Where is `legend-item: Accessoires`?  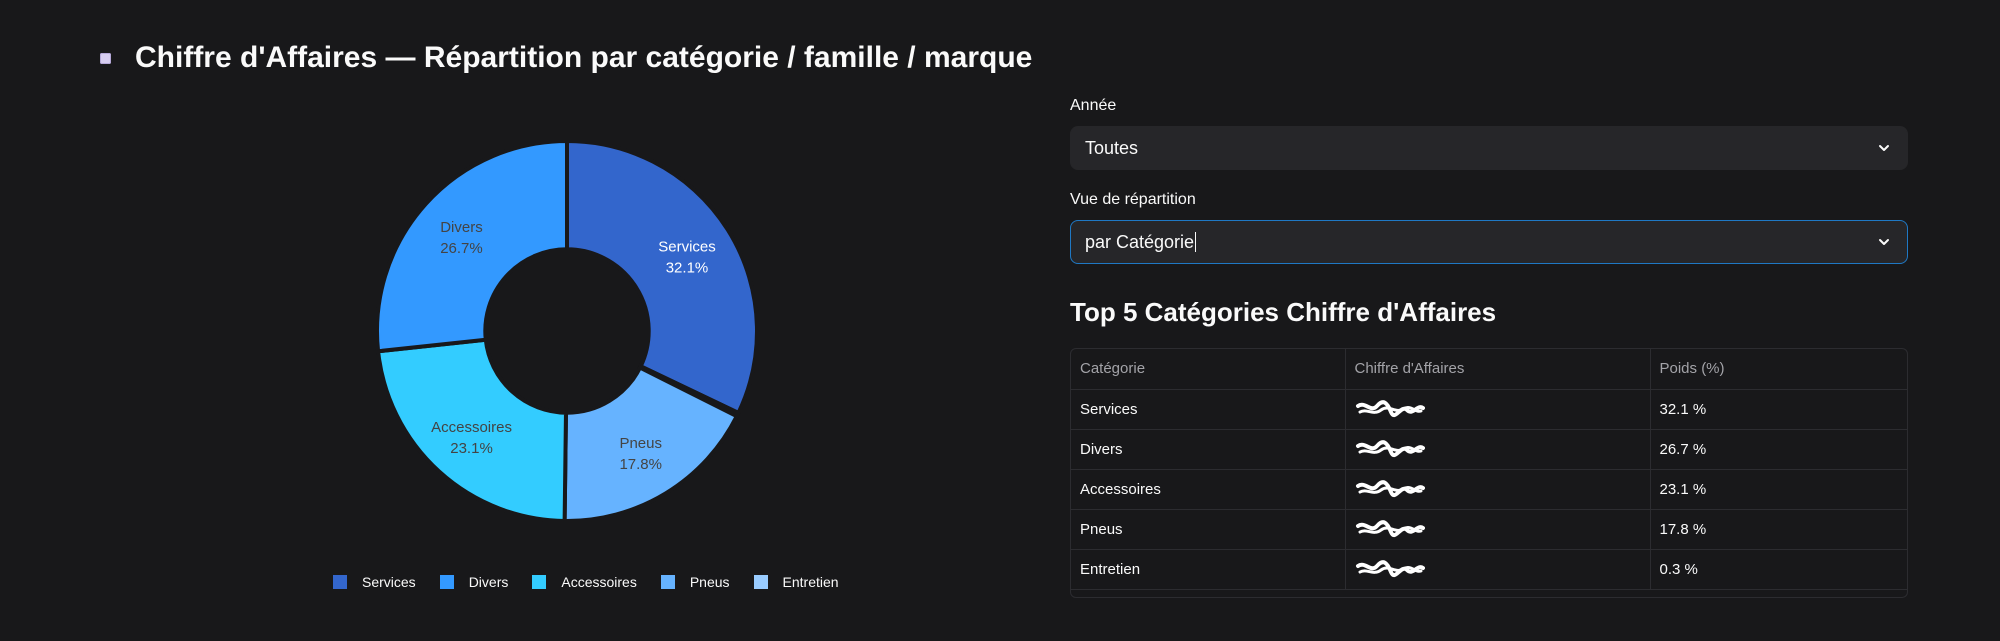
legend-item: Accessoires is located at coordinates (584, 582).